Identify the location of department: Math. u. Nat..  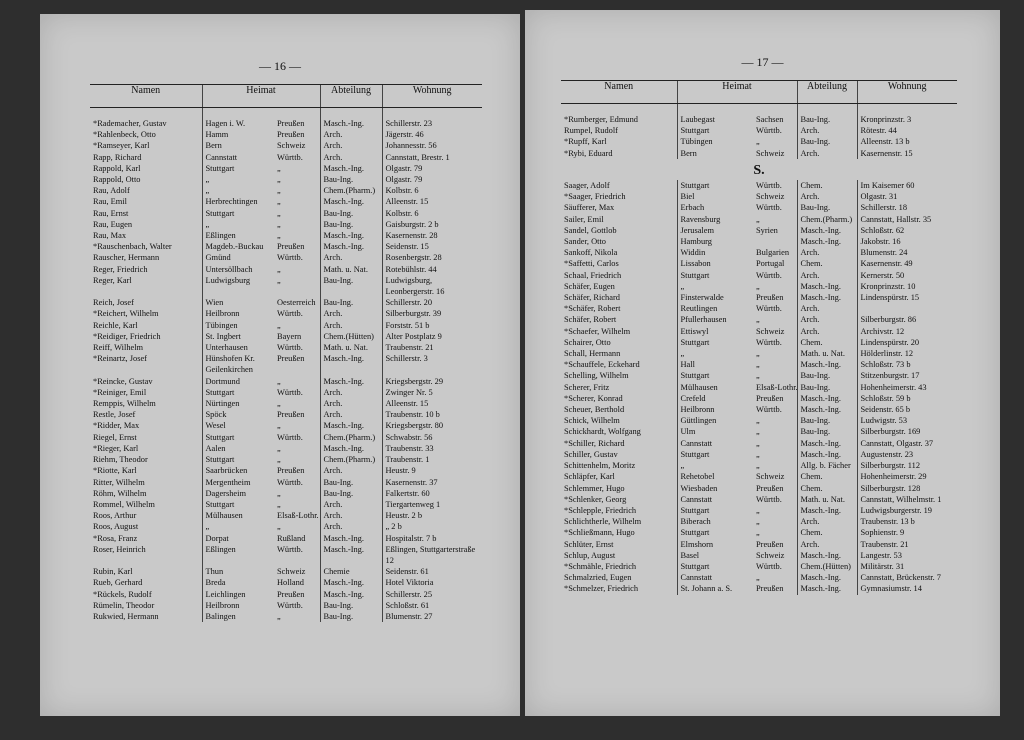
(350, 348).